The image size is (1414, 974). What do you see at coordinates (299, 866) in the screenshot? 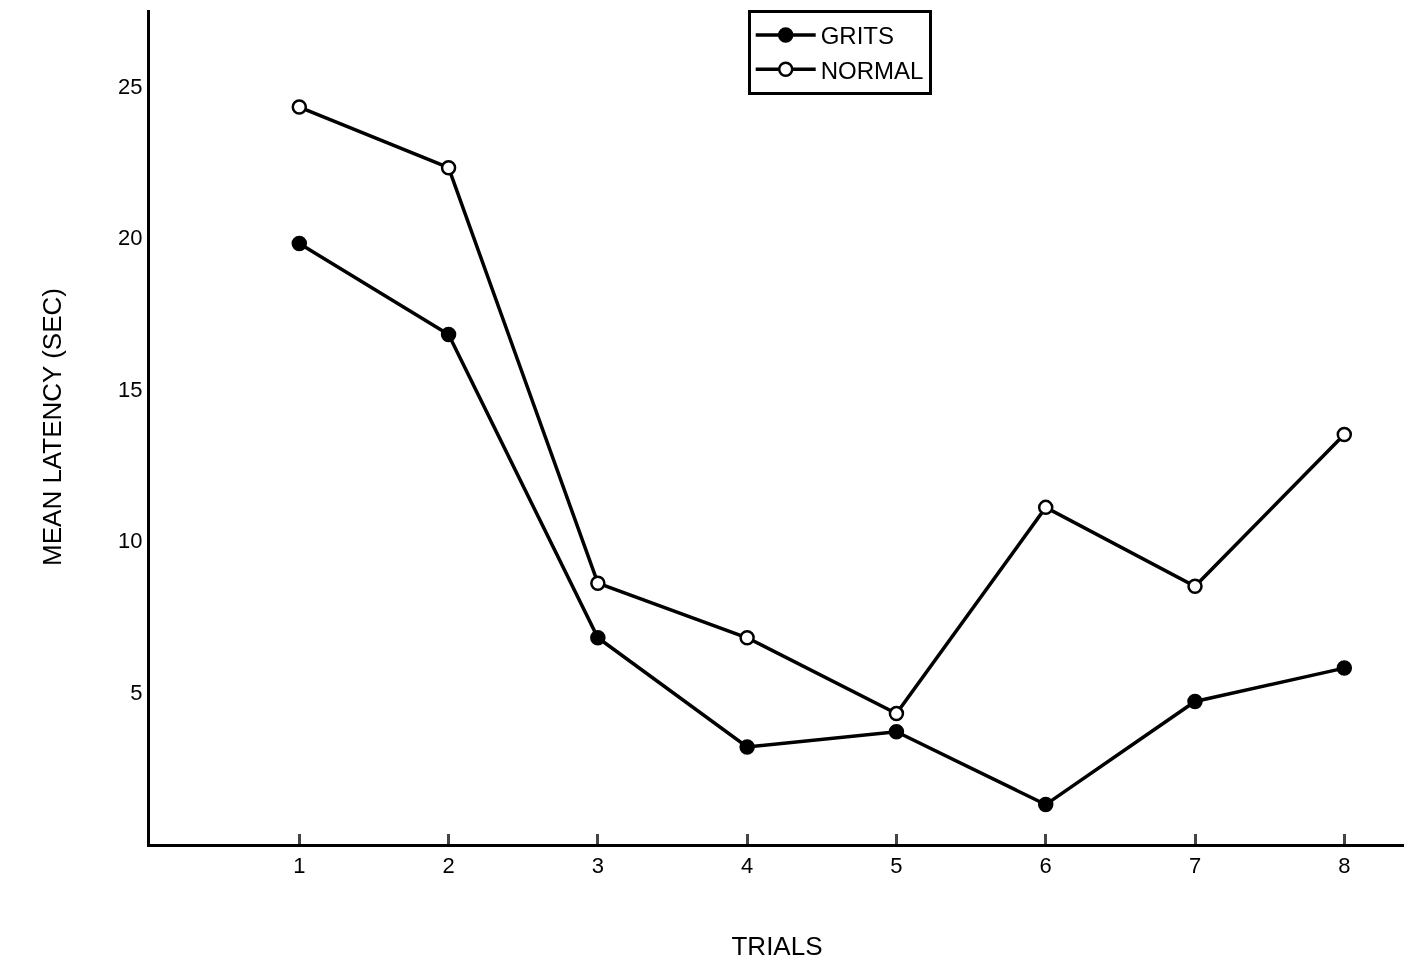
I see `x-tick-label: 1` at bounding box center [299, 866].